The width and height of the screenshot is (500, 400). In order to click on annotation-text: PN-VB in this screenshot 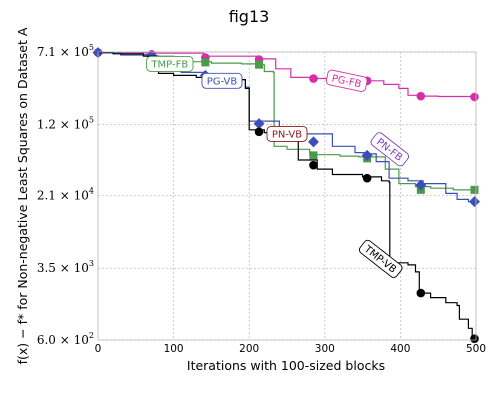, I will do `click(287, 135)`.